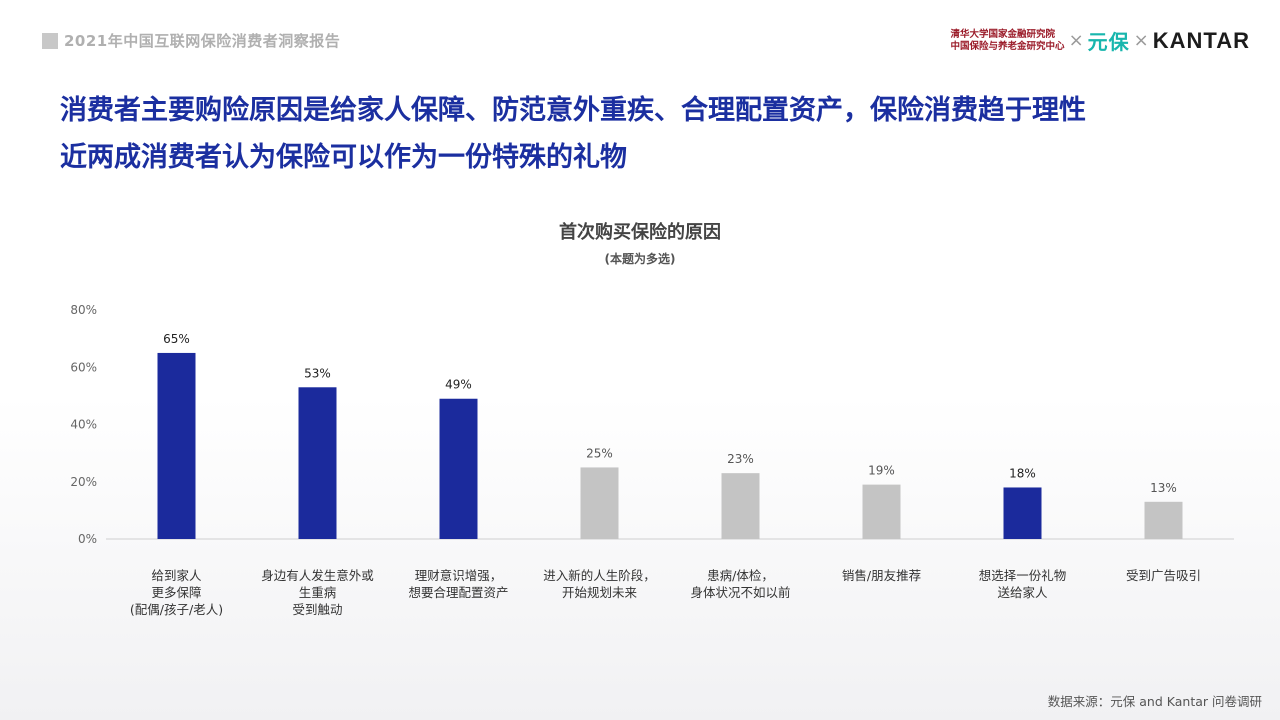  Describe the element at coordinates (176, 575) in the screenshot. I see `category-label-line: 给到家人` at that location.